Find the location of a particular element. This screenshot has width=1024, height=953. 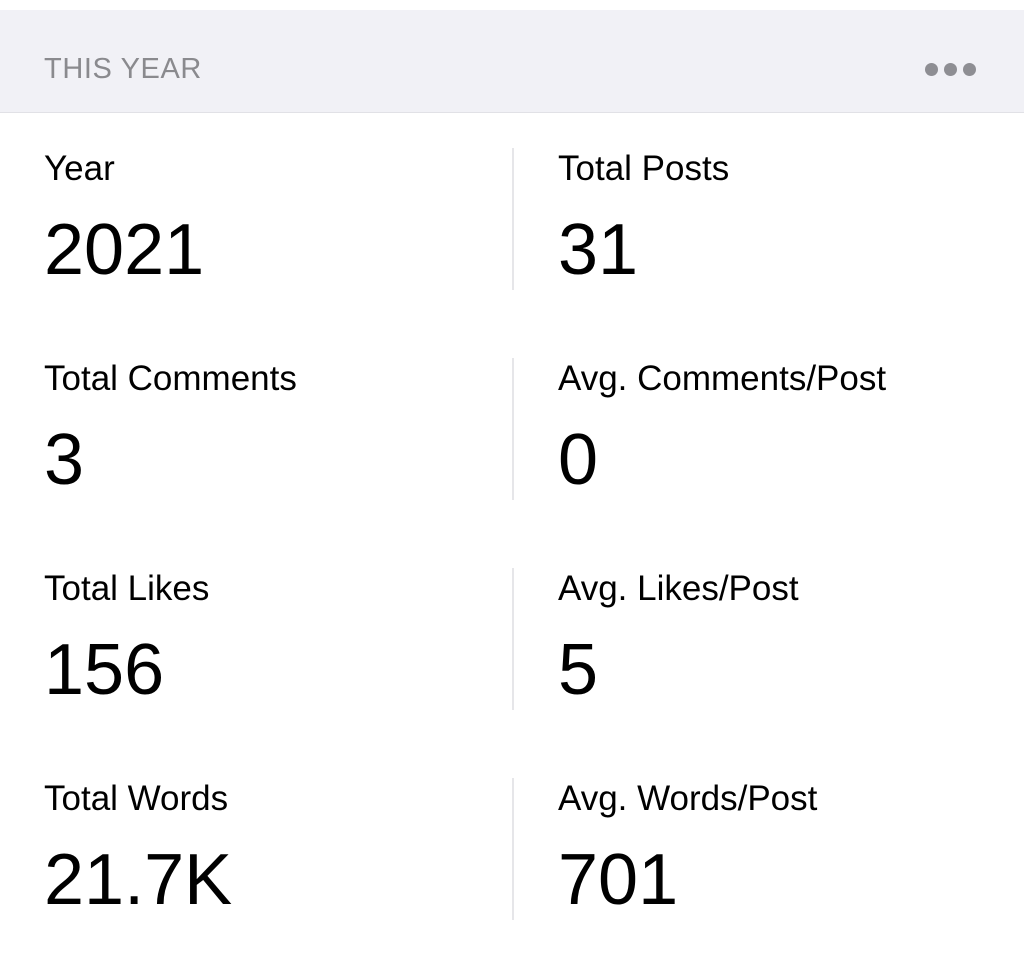

ellipsis-icon is located at coordinates (950, 69).